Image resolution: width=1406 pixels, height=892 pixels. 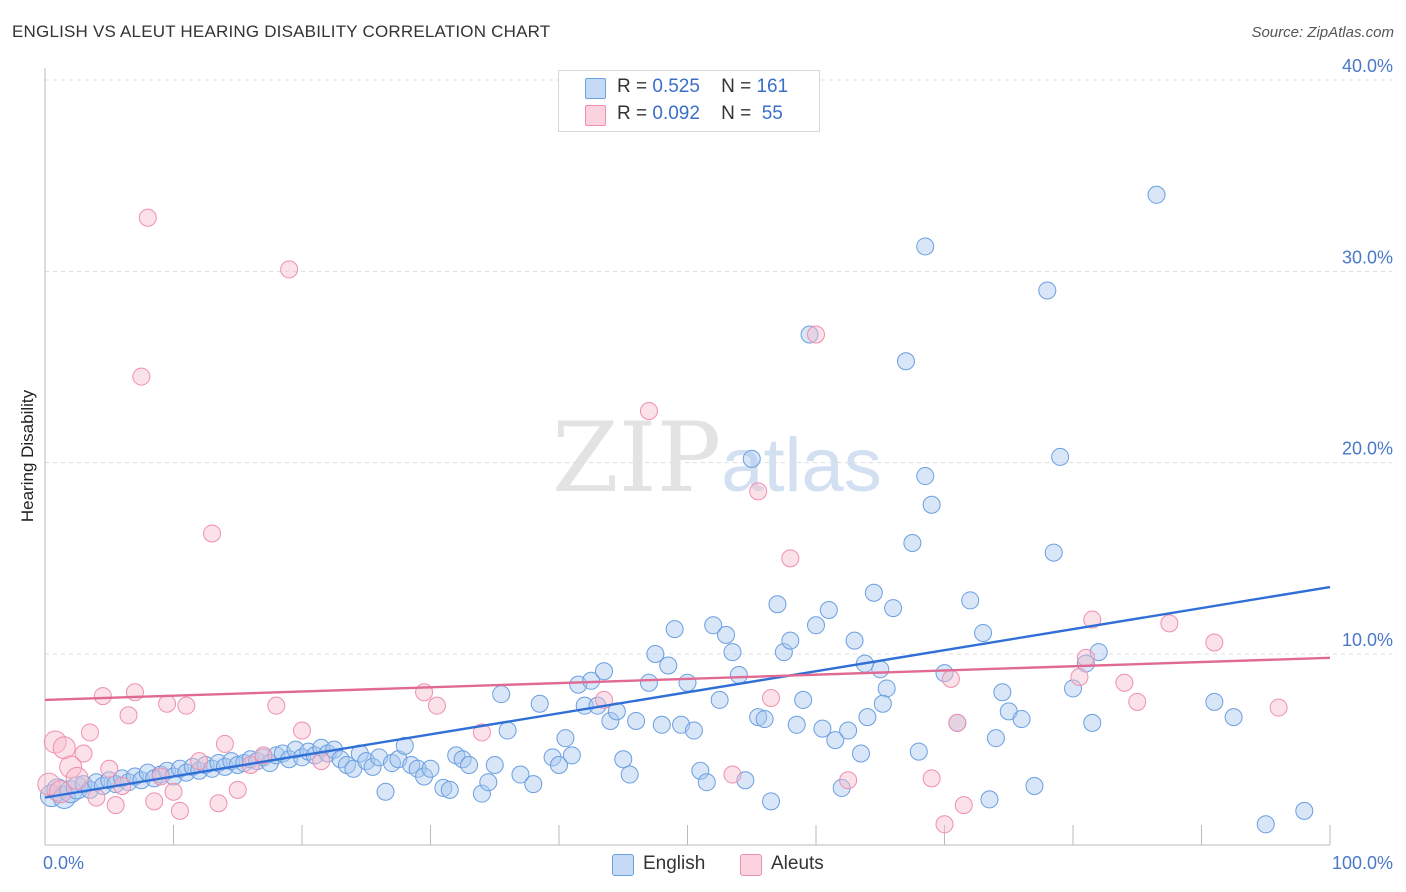 I want to click on legend-swatch-aleuts, so click(x=595, y=115).